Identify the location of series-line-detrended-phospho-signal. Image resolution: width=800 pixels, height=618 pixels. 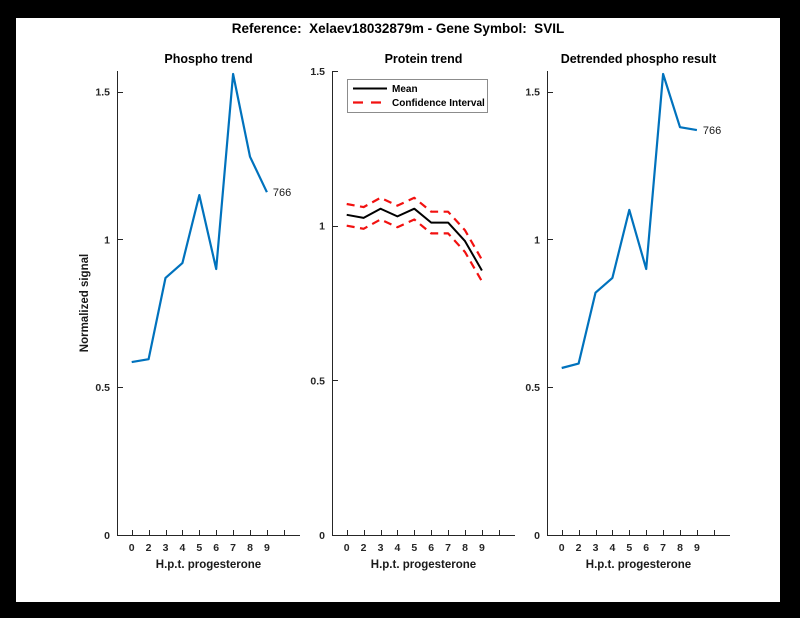
(629, 221).